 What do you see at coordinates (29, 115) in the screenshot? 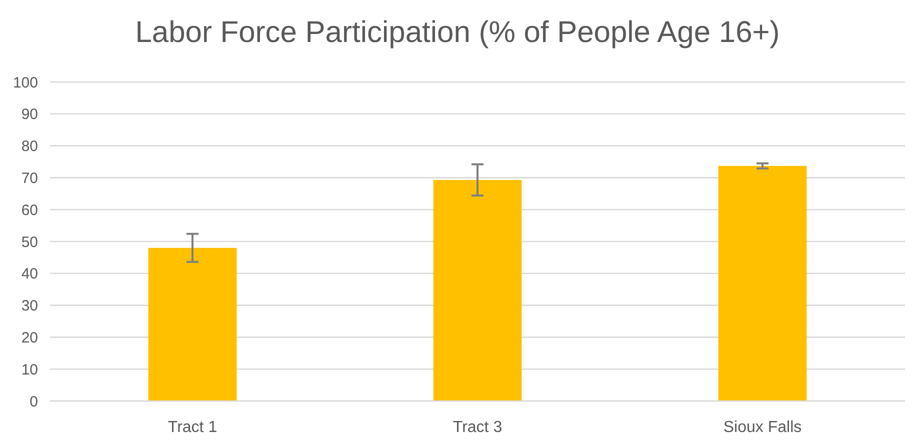
I see `y-tick-label: 90` at bounding box center [29, 115].